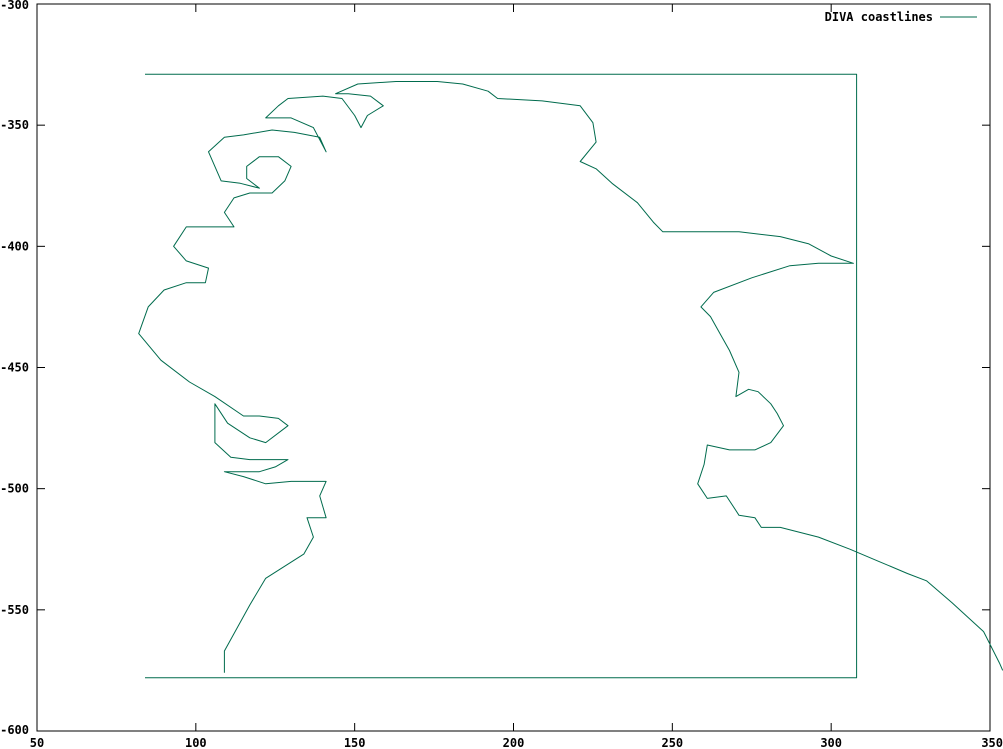 The image size is (1003, 749). What do you see at coordinates (355, 742) in the screenshot?
I see `x-tick-label: 150` at bounding box center [355, 742].